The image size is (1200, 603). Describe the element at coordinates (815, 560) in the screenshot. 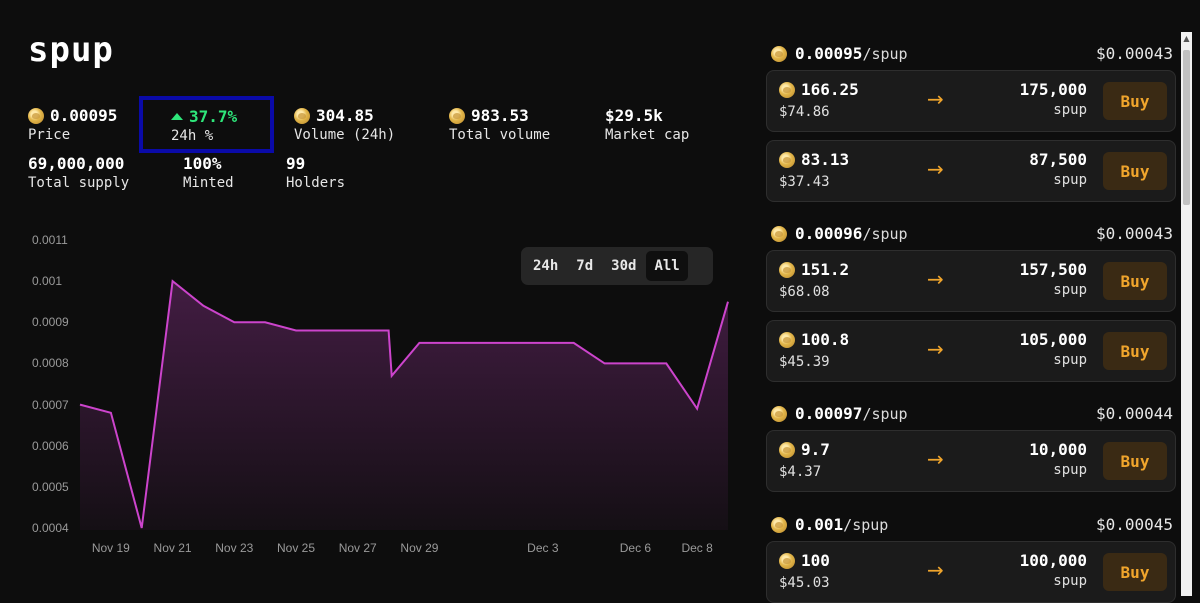

I see `order-amount: 100` at that location.